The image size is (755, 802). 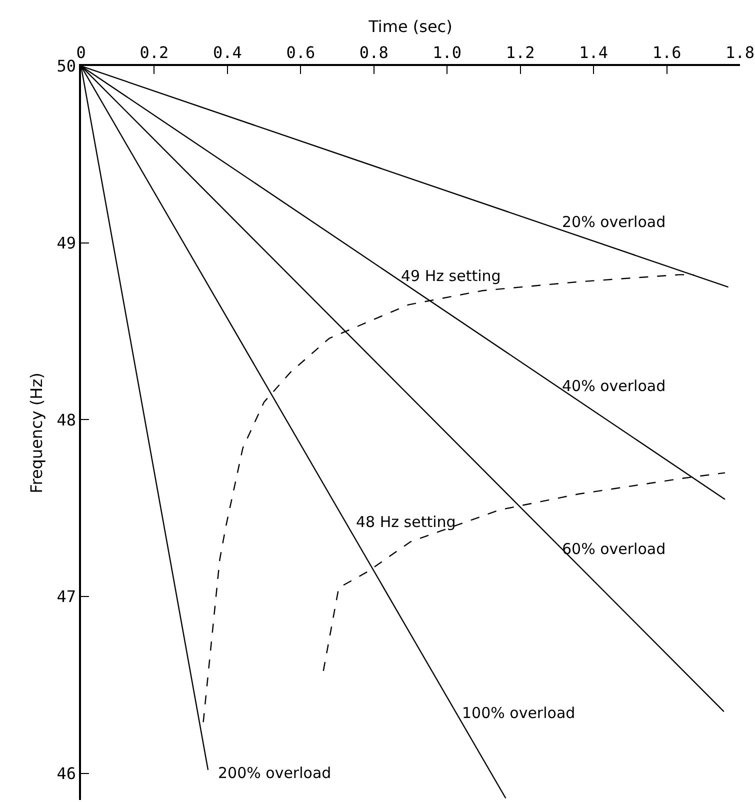 I want to click on y-tick-label: 46, so click(x=66, y=774).